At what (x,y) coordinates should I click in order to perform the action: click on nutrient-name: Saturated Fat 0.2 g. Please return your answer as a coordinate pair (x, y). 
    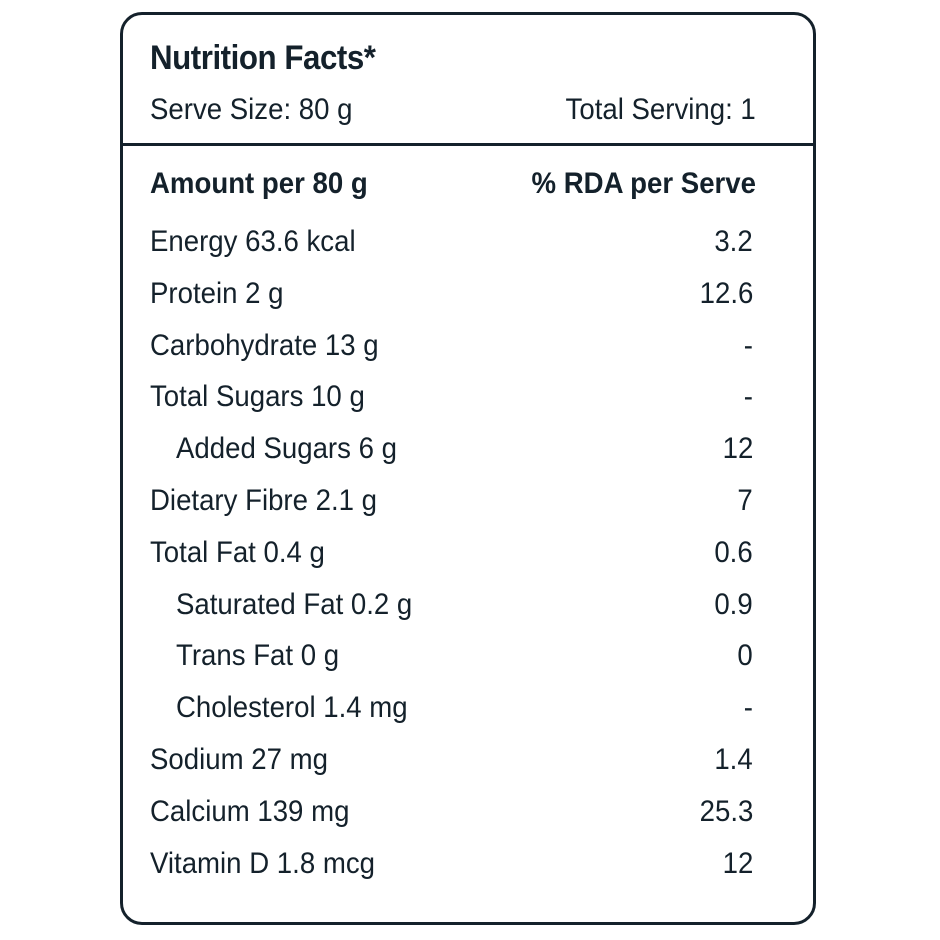
    Looking at the image, I should click on (294, 604).